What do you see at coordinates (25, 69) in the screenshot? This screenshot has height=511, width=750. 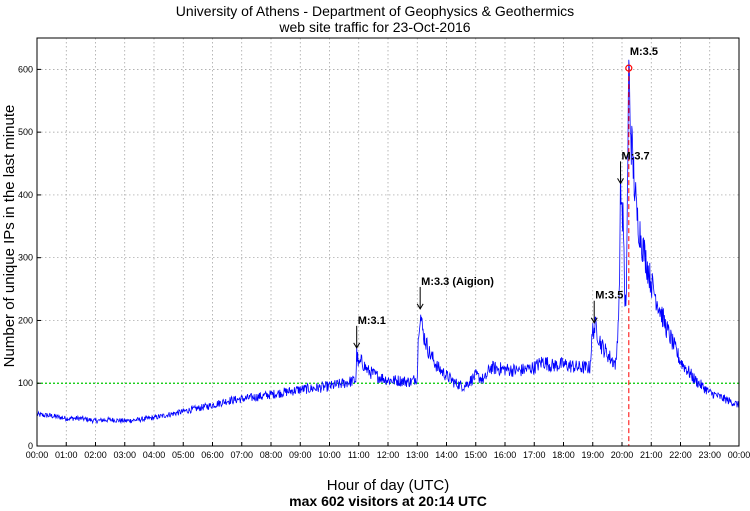 I see `y-tick-label: 600` at bounding box center [25, 69].